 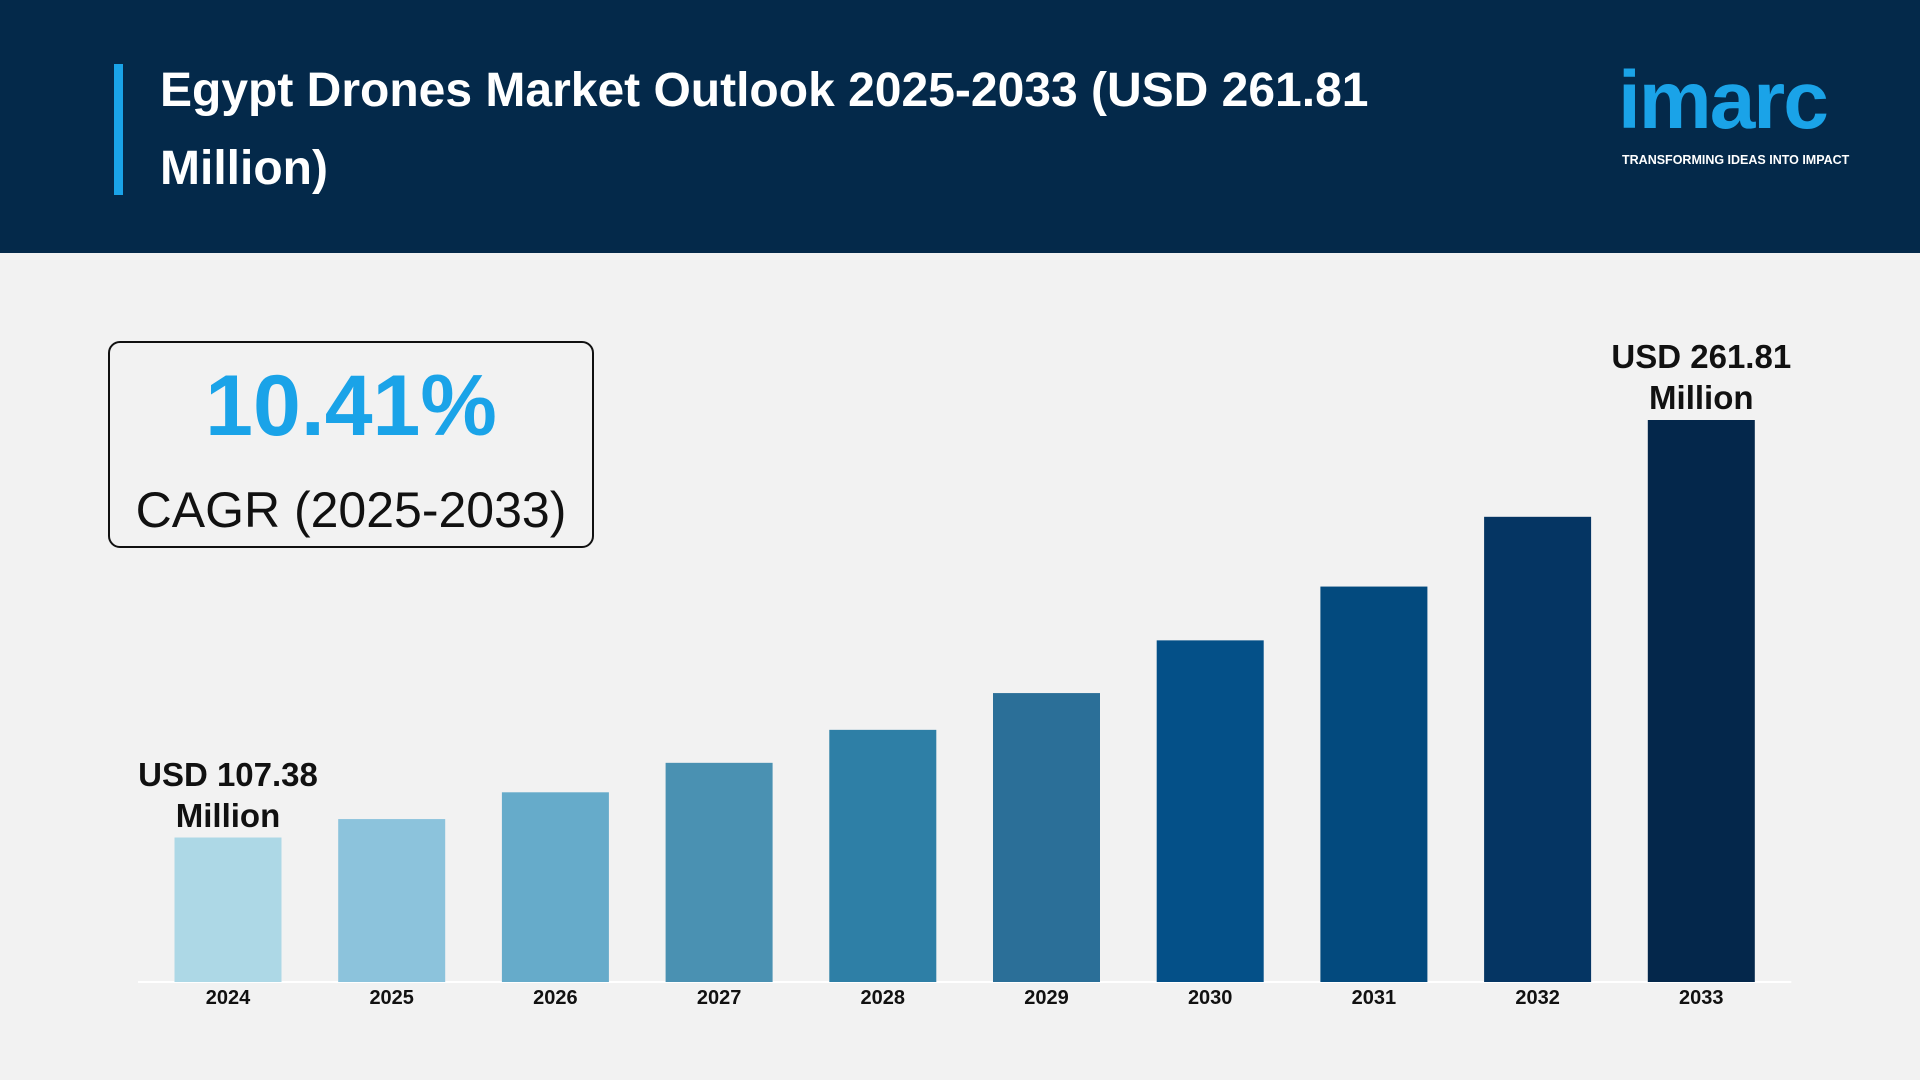 I want to click on logo-tagline: TRANSFORMING IDEAS INTO IMPACT, so click(x=1736, y=160).